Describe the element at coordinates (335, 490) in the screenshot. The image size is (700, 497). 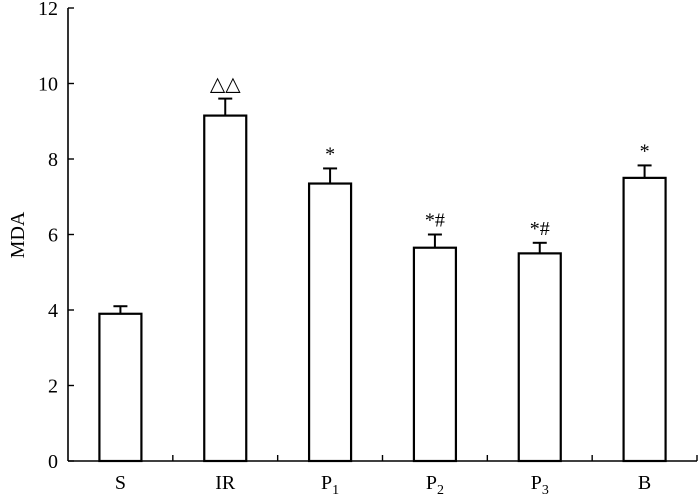
I see `x-tick-label-subscript: 1` at that location.